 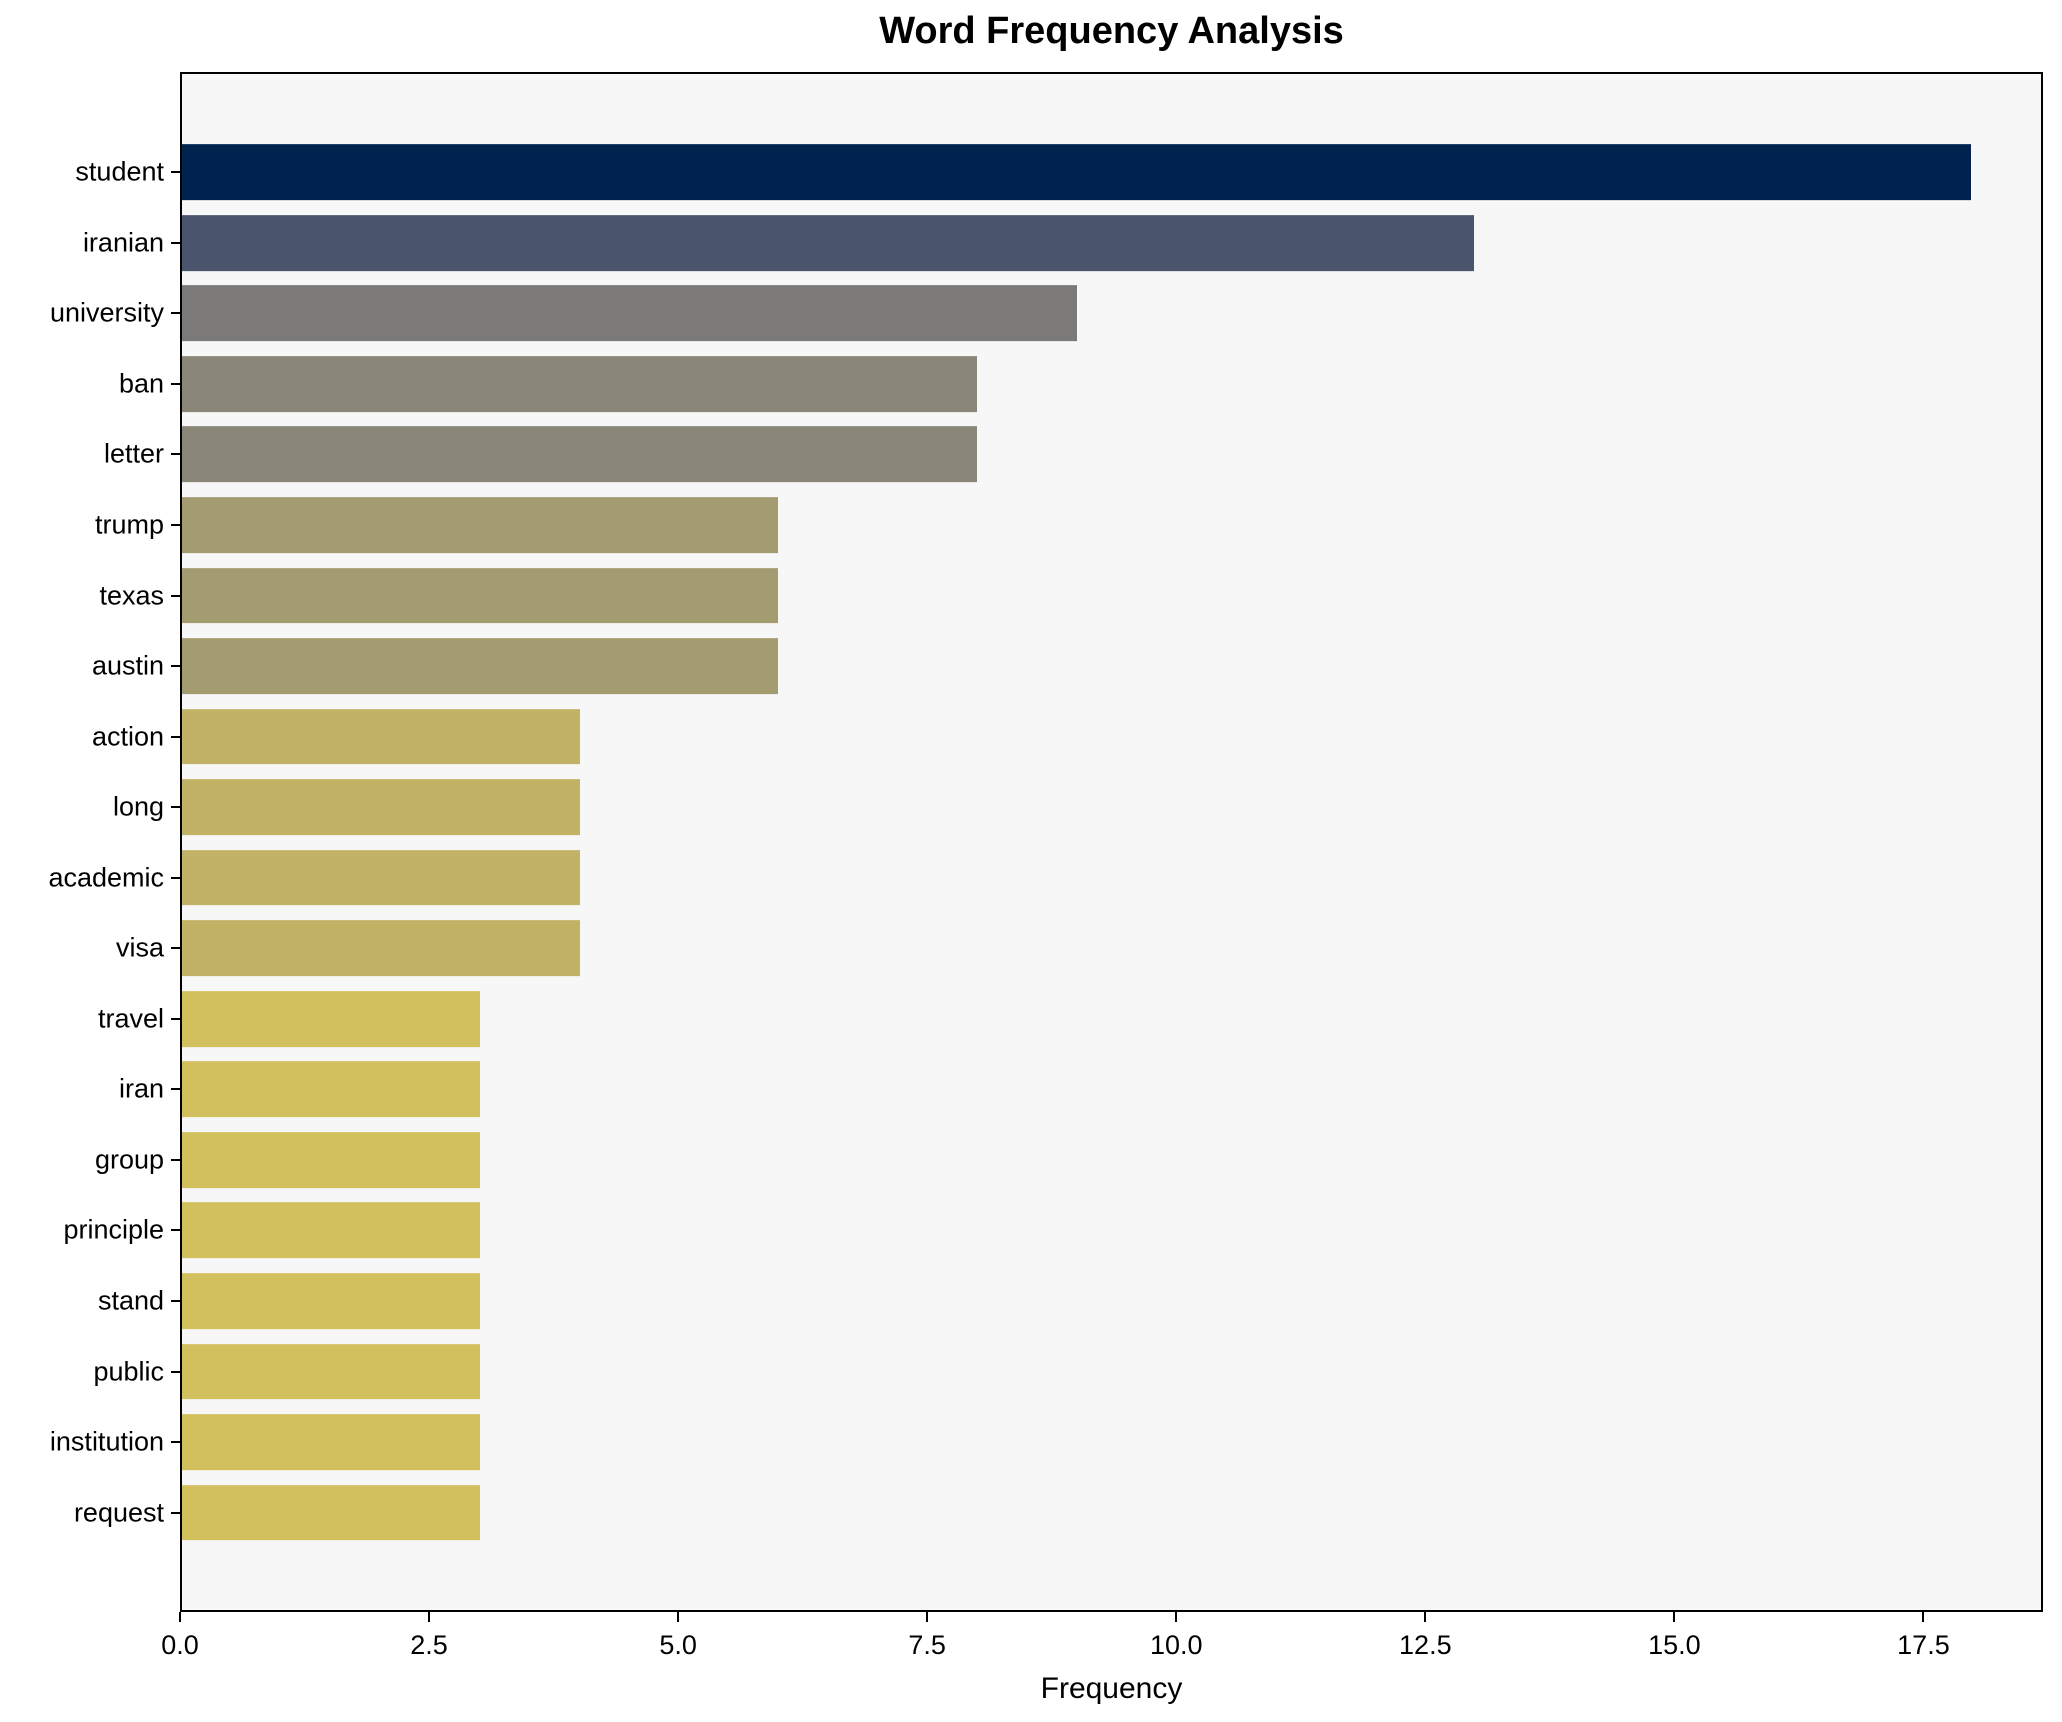 What do you see at coordinates (106, 1441) in the screenshot?
I see `y-tick-label: institution` at bounding box center [106, 1441].